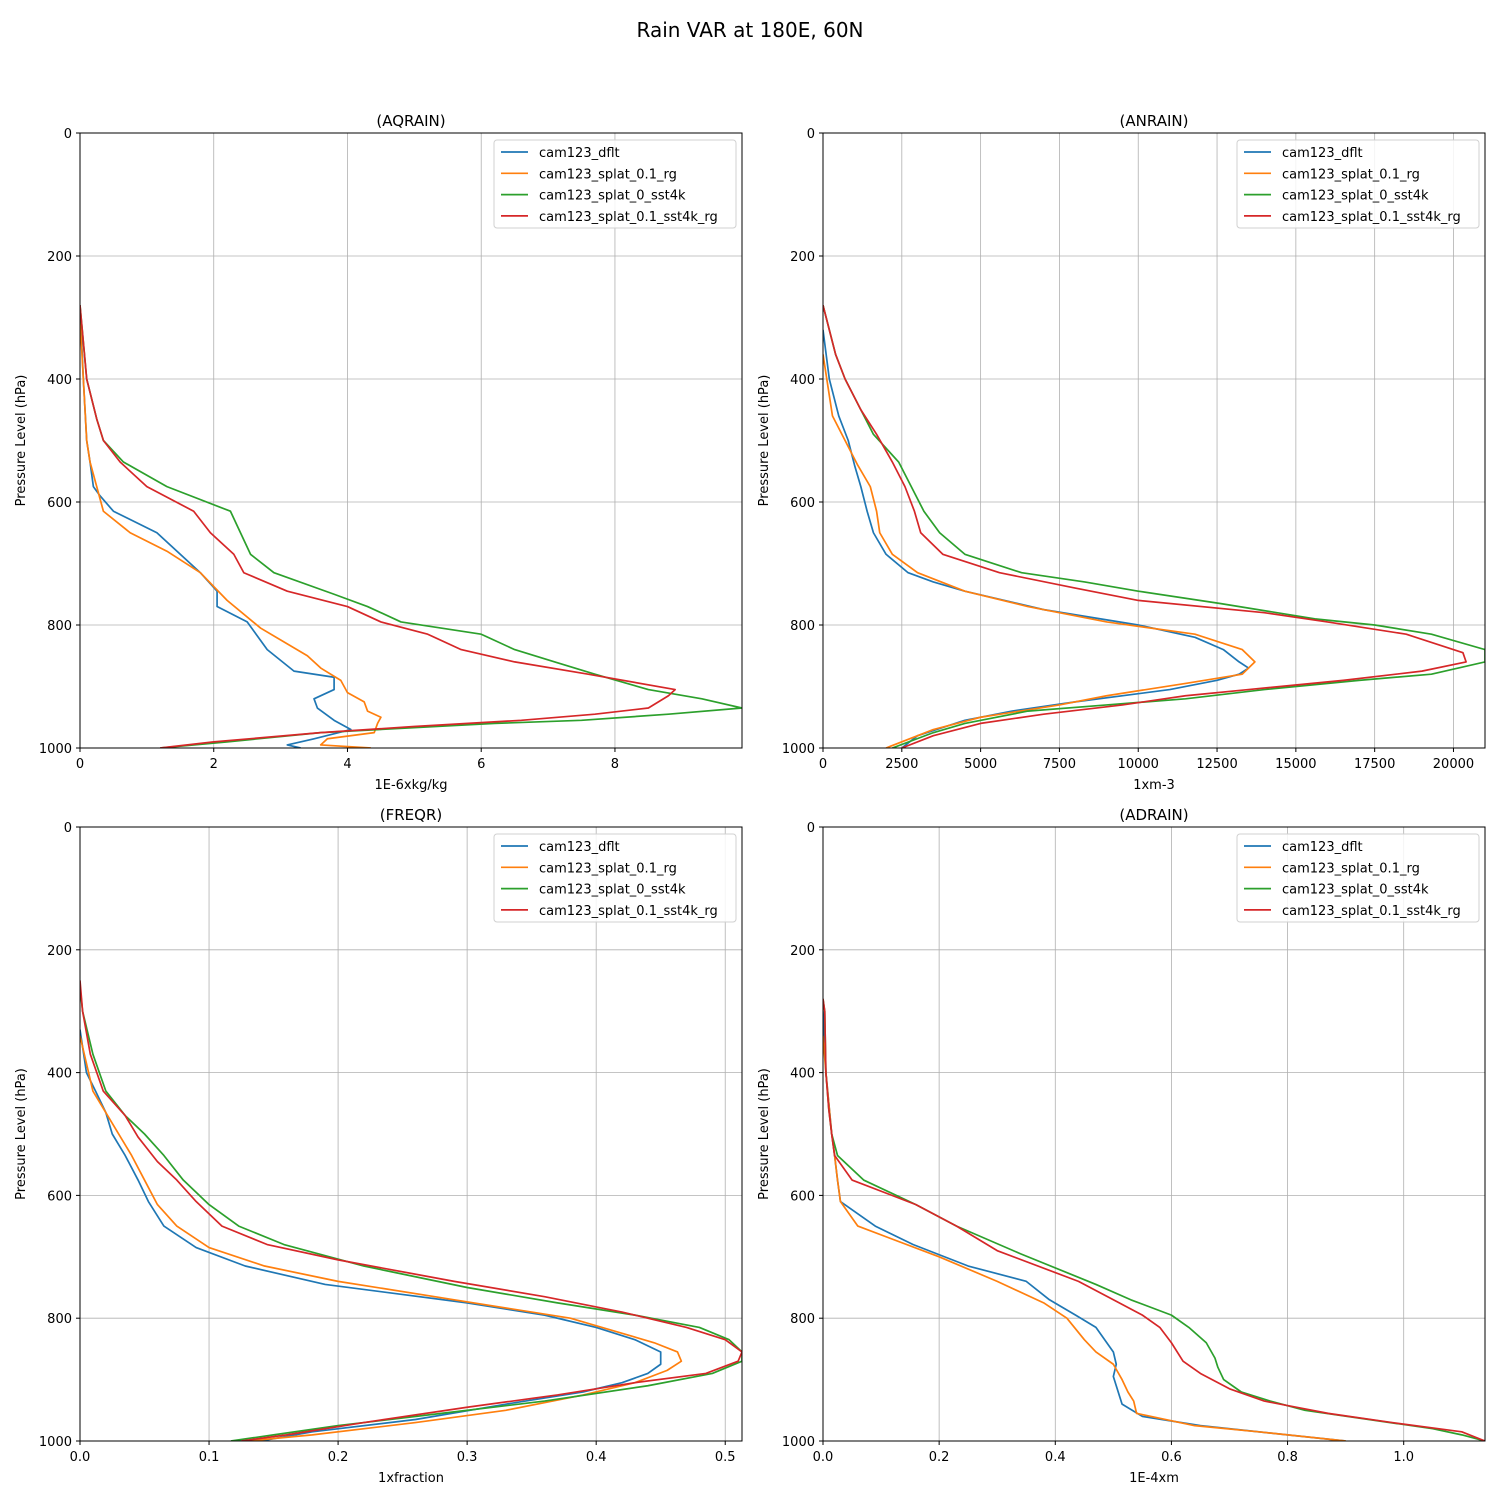 Image resolution: width=1500 pixels, height=1500 pixels. Describe the element at coordinates (939, 1457) in the screenshot. I see `x-tick-label: 0.2` at that location.